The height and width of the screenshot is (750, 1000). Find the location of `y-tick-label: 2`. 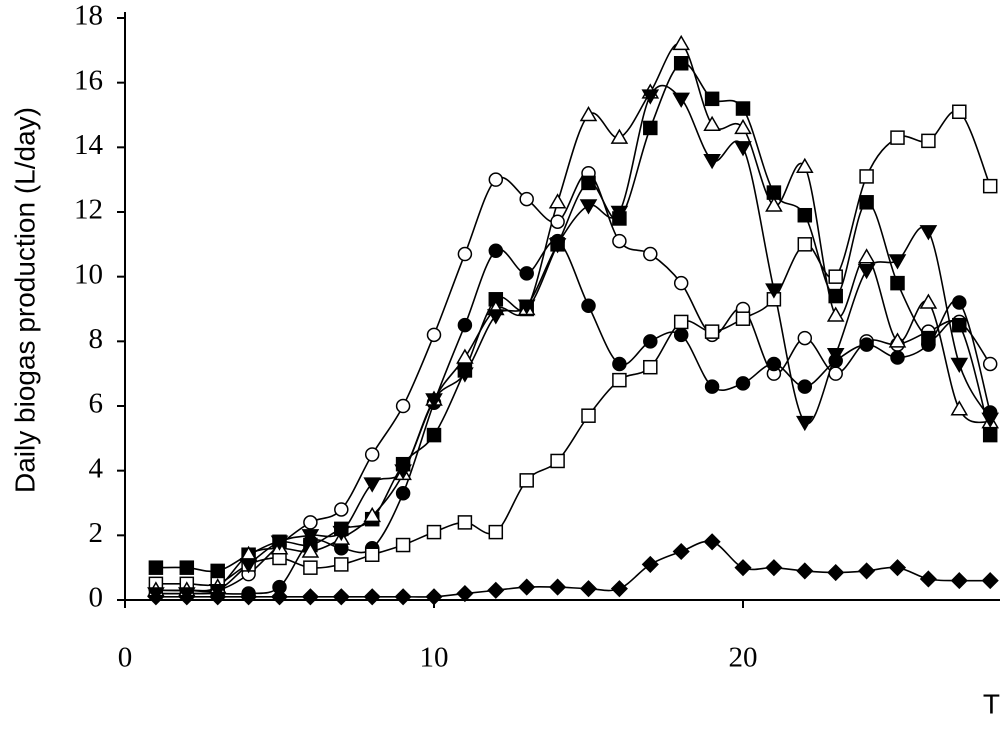

y-tick-label: 2 is located at coordinates (96, 533).